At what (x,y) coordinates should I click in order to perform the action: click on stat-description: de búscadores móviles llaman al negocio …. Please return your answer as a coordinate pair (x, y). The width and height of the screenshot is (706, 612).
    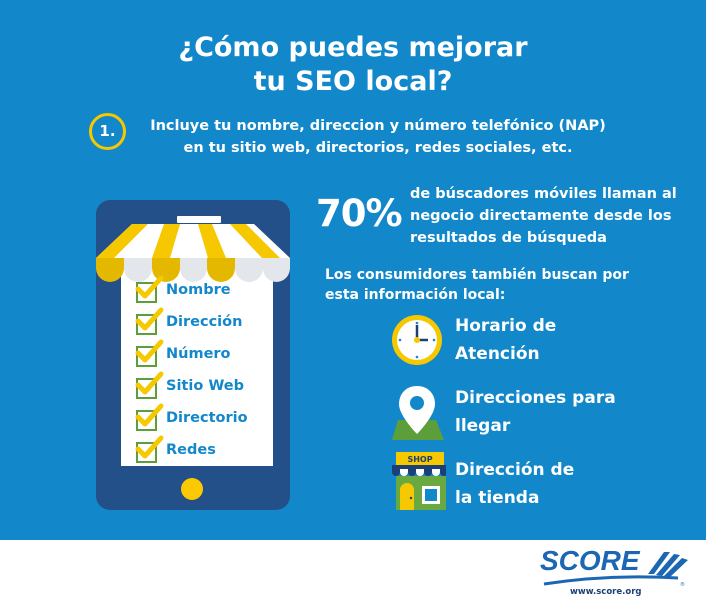
    Looking at the image, I should click on (558, 216).